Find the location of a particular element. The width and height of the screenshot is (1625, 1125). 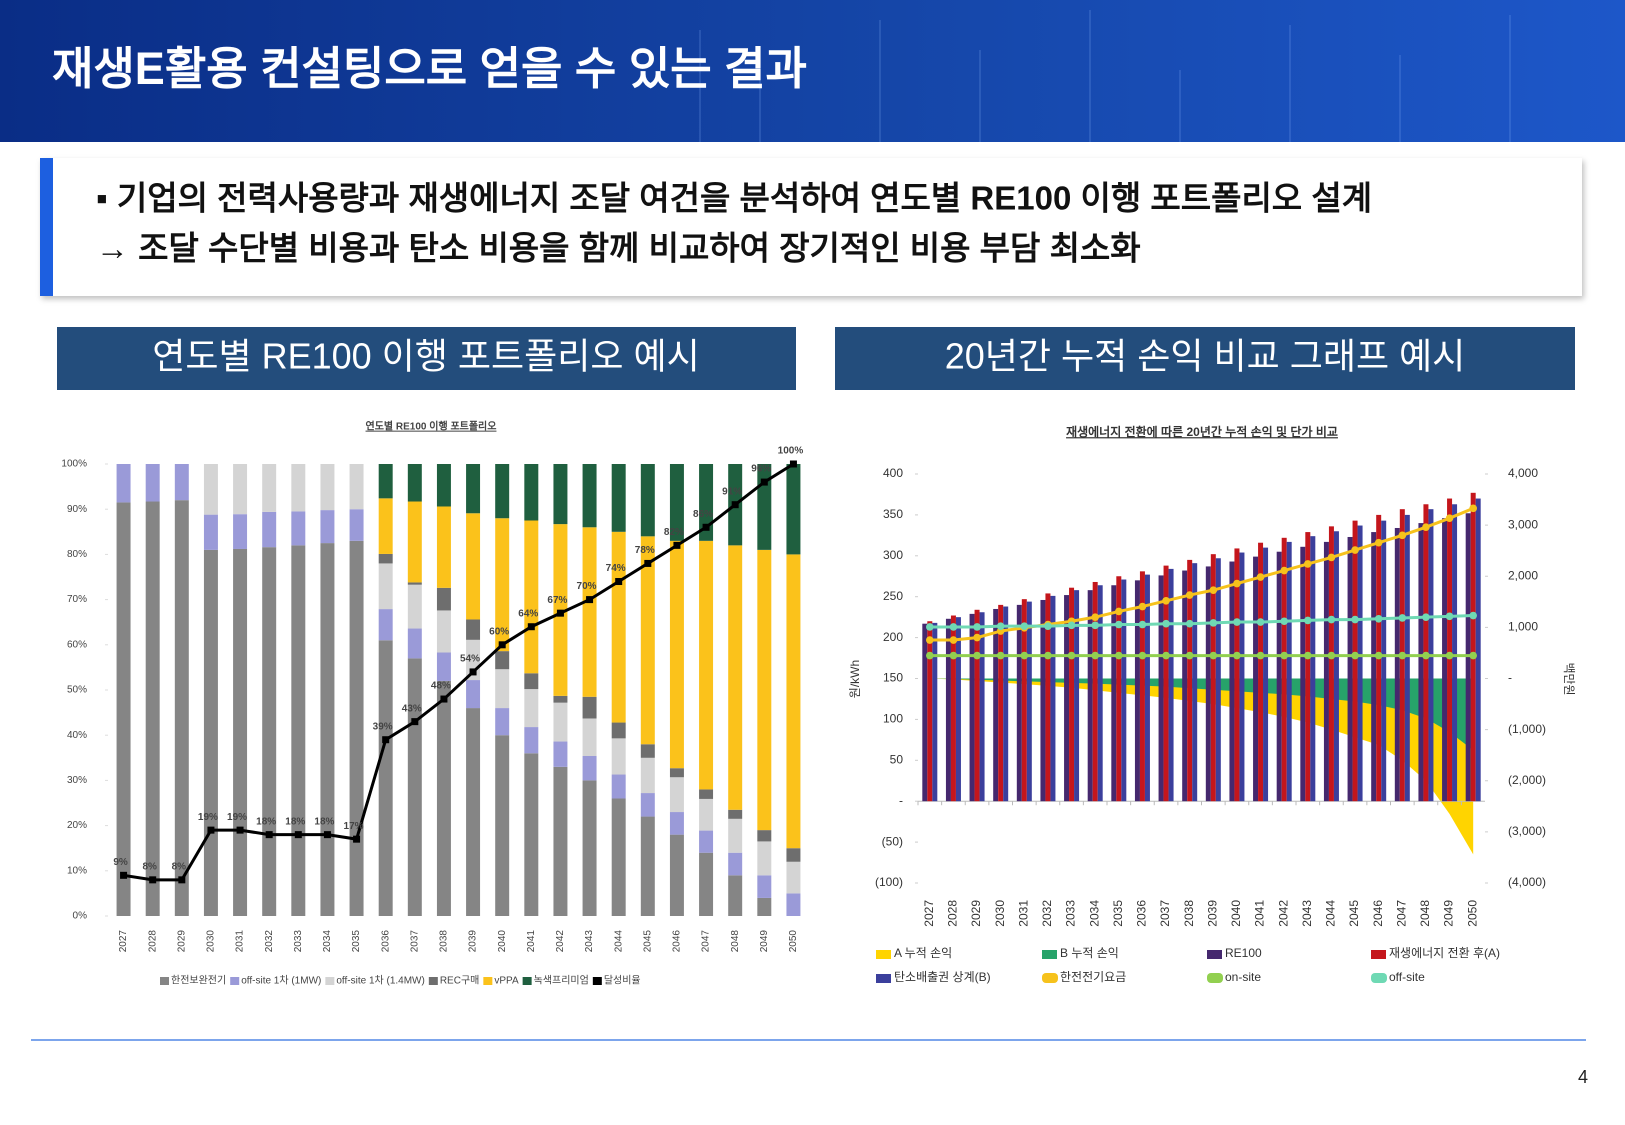

legend-label: off-site 1차 (1.4MW) is located at coordinates (380, 981).